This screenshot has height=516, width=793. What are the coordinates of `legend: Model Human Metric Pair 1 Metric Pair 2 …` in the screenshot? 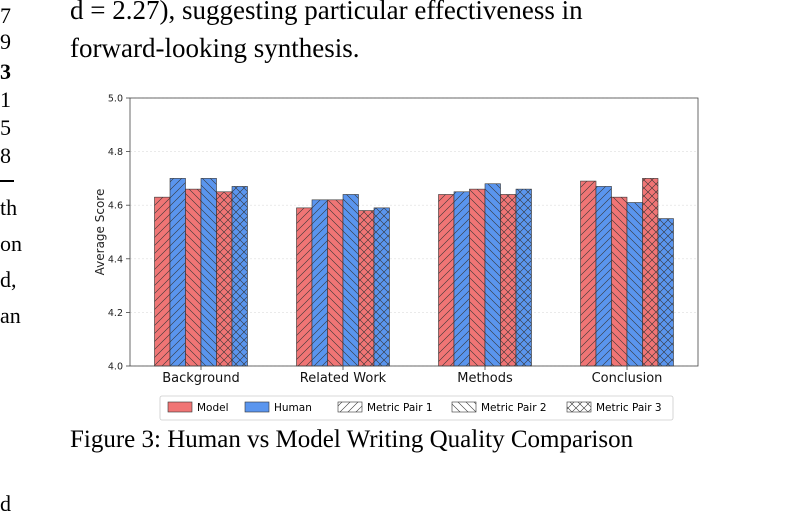 It's located at (416, 408).